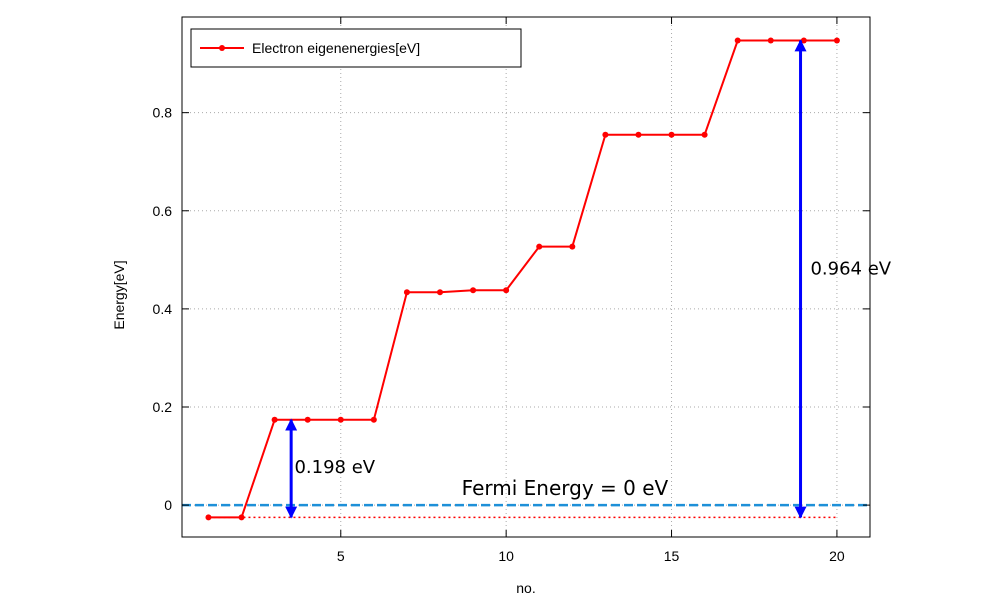  What do you see at coordinates (336, 48) in the screenshot?
I see `legend-entry: Electron eigenenergies[eV]` at bounding box center [336, 48].